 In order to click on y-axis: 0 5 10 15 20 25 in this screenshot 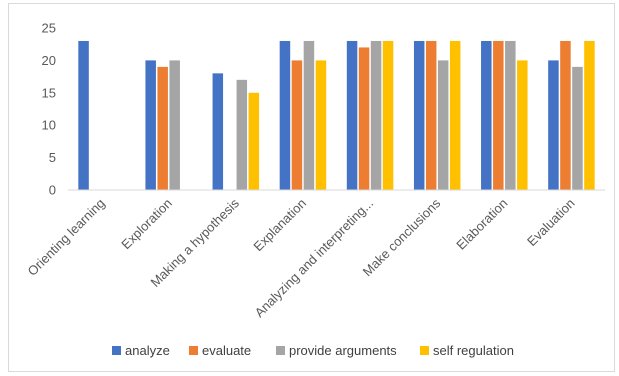, I will do `click(49, 109)`.